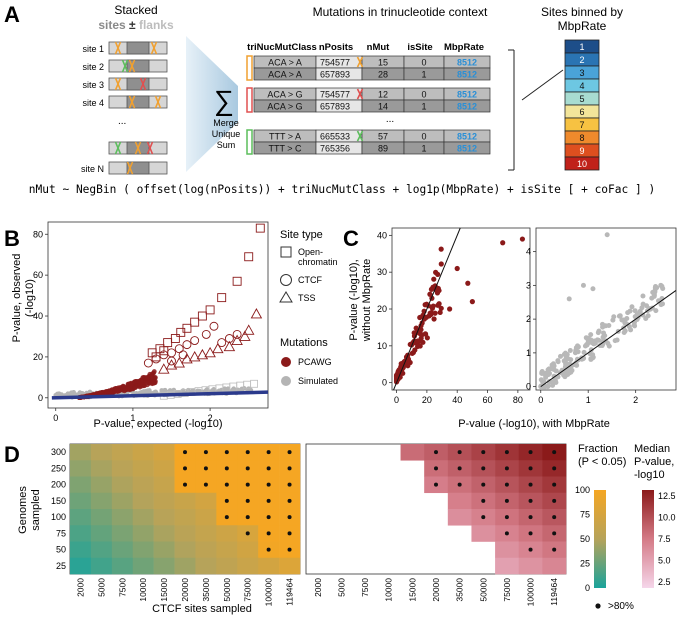  Describe the element at coordinates (38, 234) in the screenshot. I see `y-tick-label: 80` at that location.